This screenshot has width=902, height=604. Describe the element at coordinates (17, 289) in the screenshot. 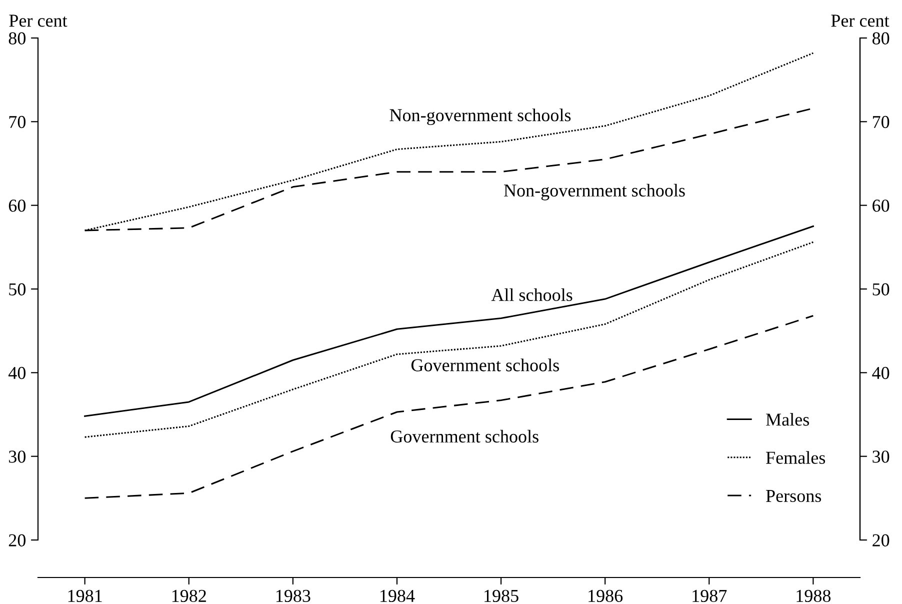

I see `y-tick-label: 50` at that location.